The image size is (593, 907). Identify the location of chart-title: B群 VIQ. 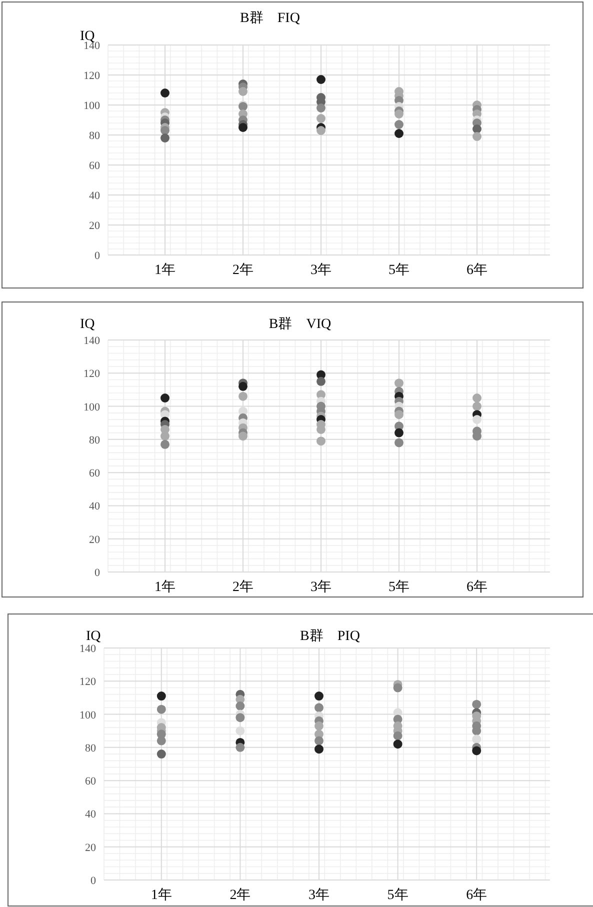
(300, 324).